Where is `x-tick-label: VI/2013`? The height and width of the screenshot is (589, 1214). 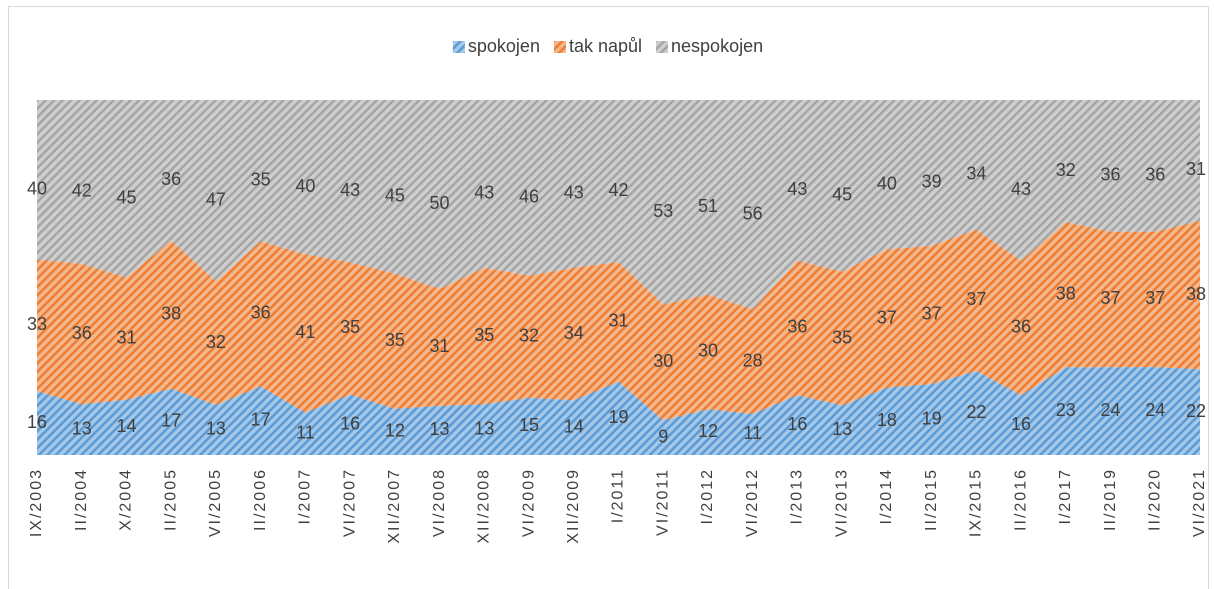
x-tick-label: VI/2013 is located at coordinates (841, 502).